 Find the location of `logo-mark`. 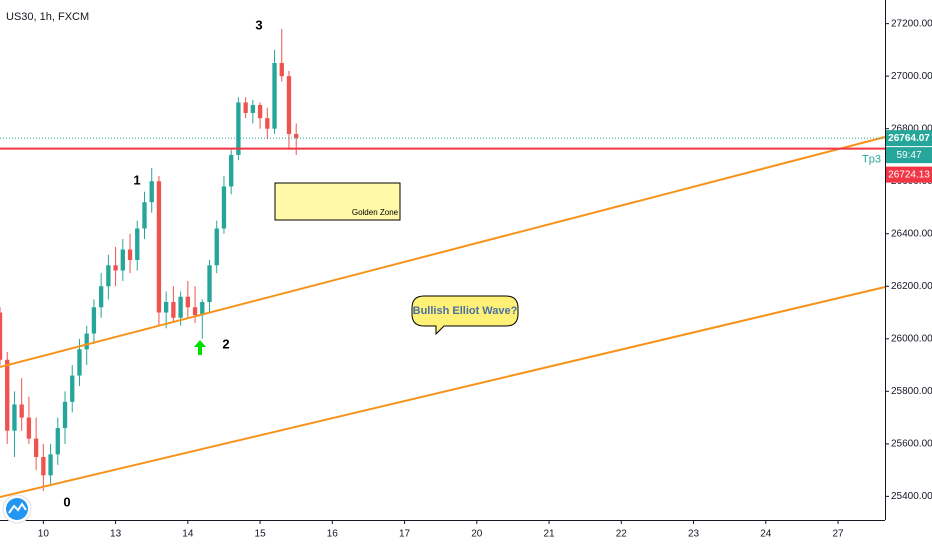

logo-mark is located at coordinates (17, 508).